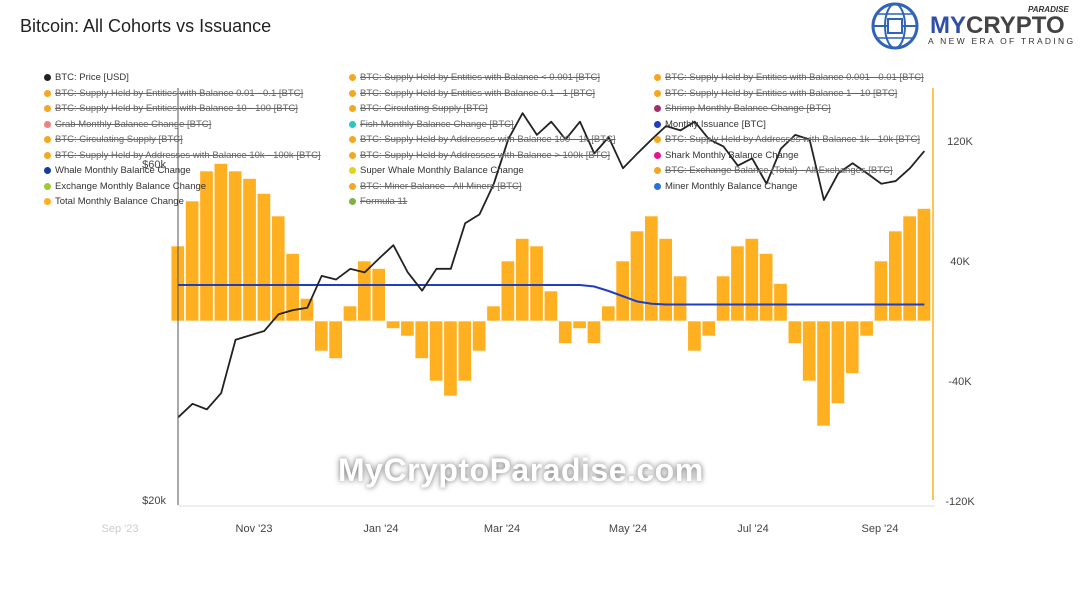 Image resolution: width=1080 pixels, height=592 pixels. I want to click on legend-item: Super Whale Monthly Balance Change, so click(436, 170).